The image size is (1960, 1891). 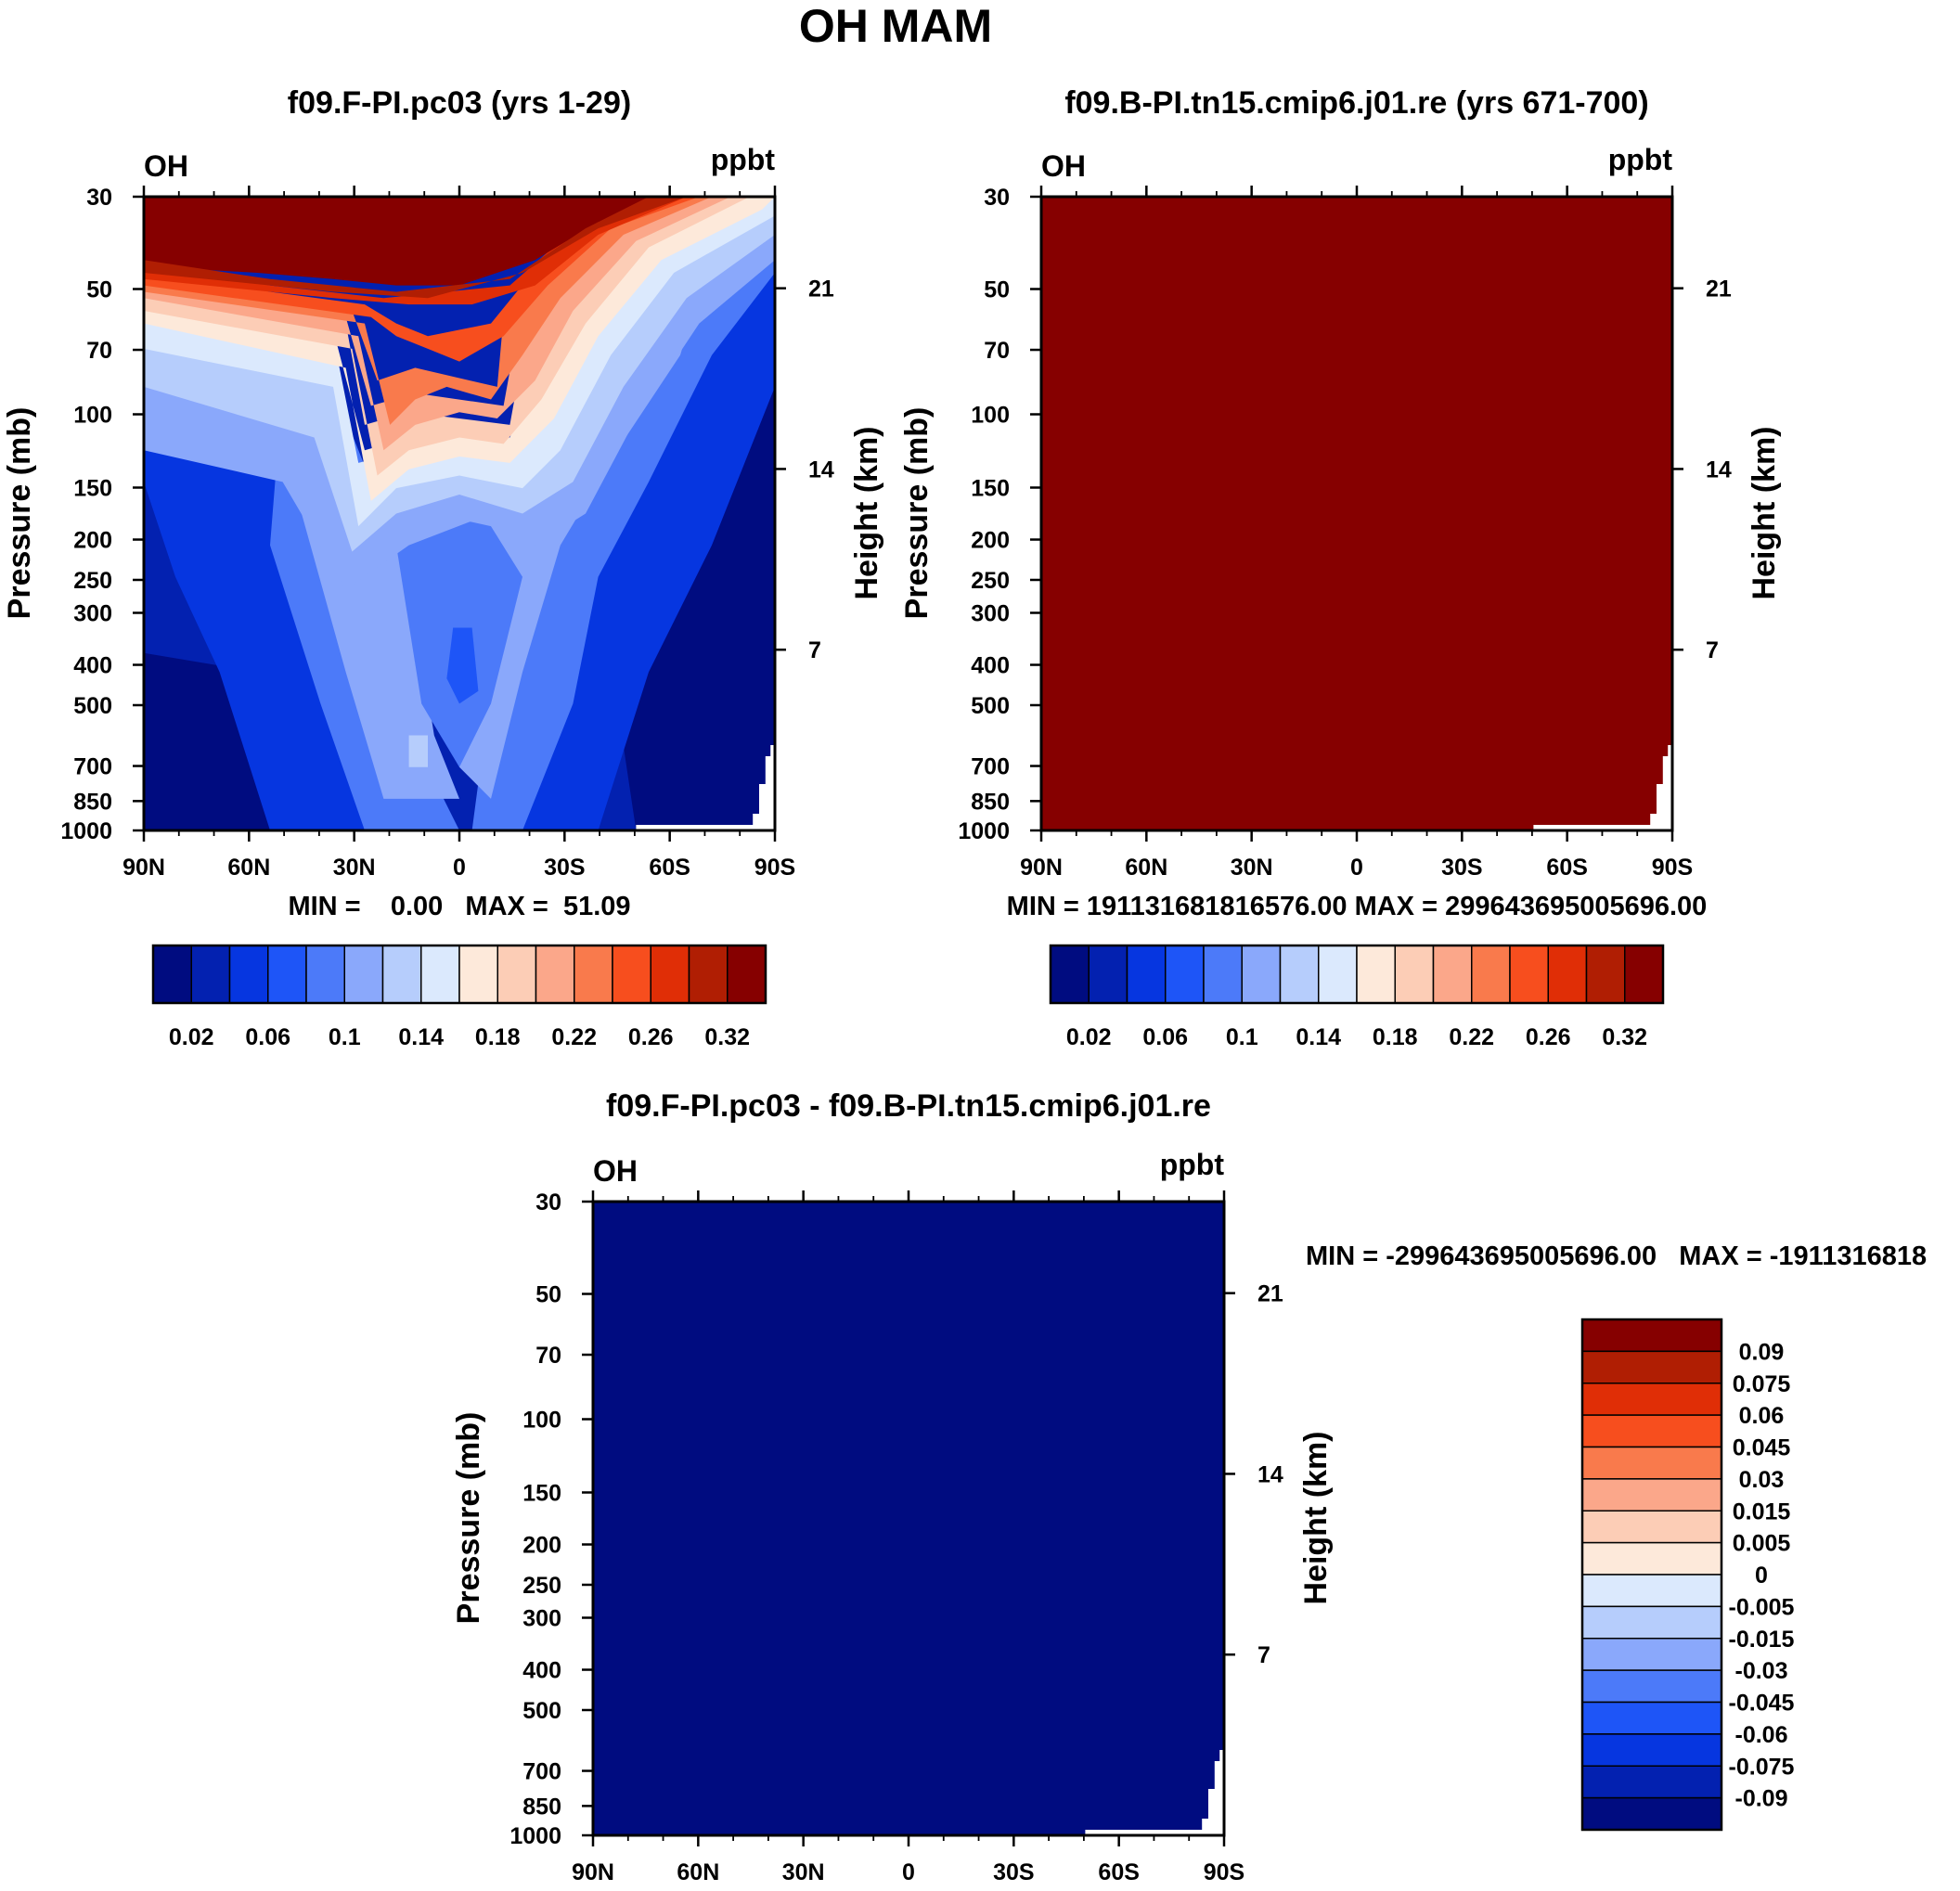 I want to click on panel-1-stats: MIN = 0.00 MAX = 51.09, so click(x=459, y=906).